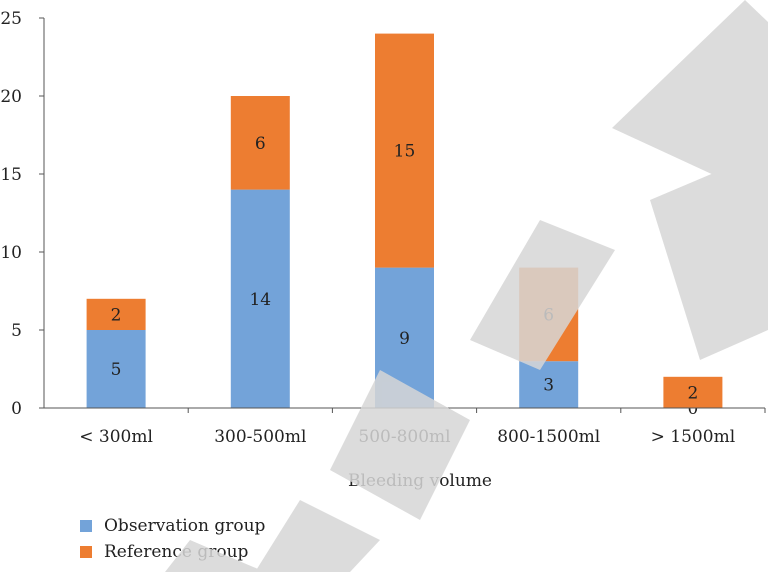  Describe the element at coordinates (692, 409) in the screenshot. I see `data-label: 0` at that location.